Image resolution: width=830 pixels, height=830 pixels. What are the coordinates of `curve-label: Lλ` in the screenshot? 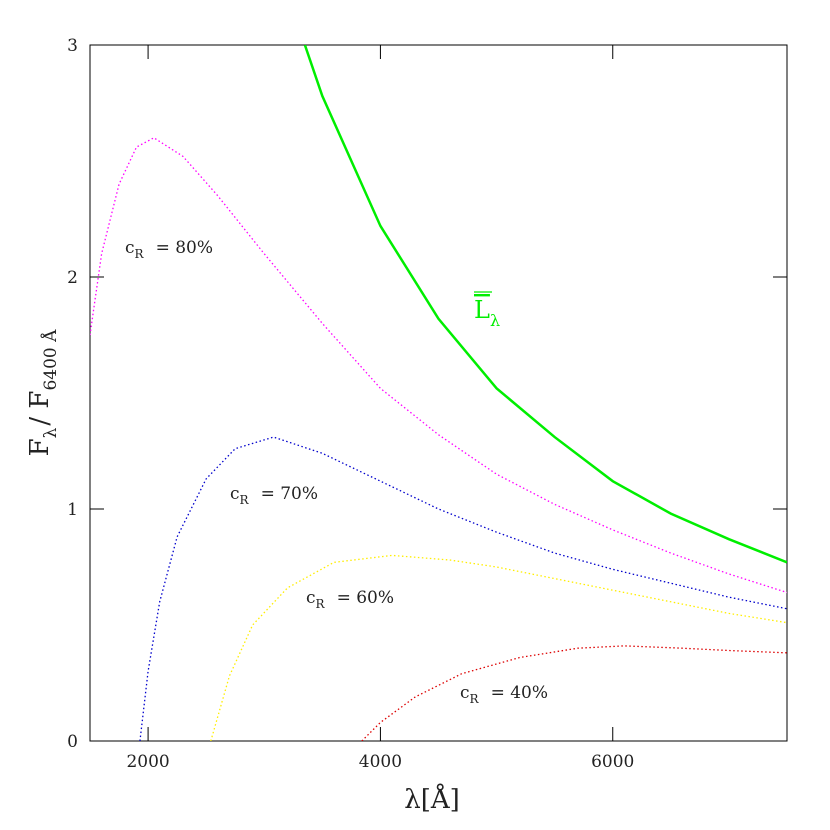 It's located at (487, 313).